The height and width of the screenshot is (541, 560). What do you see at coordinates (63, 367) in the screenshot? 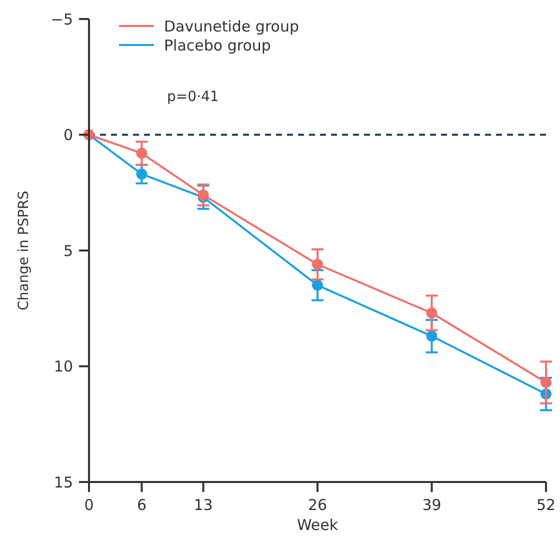
I see `y-tick-label: 10` at bounding box center [63, 367].